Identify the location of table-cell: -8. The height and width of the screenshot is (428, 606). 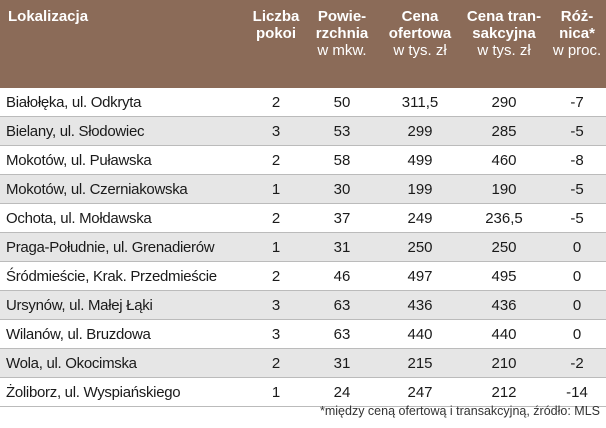
(577, 160).